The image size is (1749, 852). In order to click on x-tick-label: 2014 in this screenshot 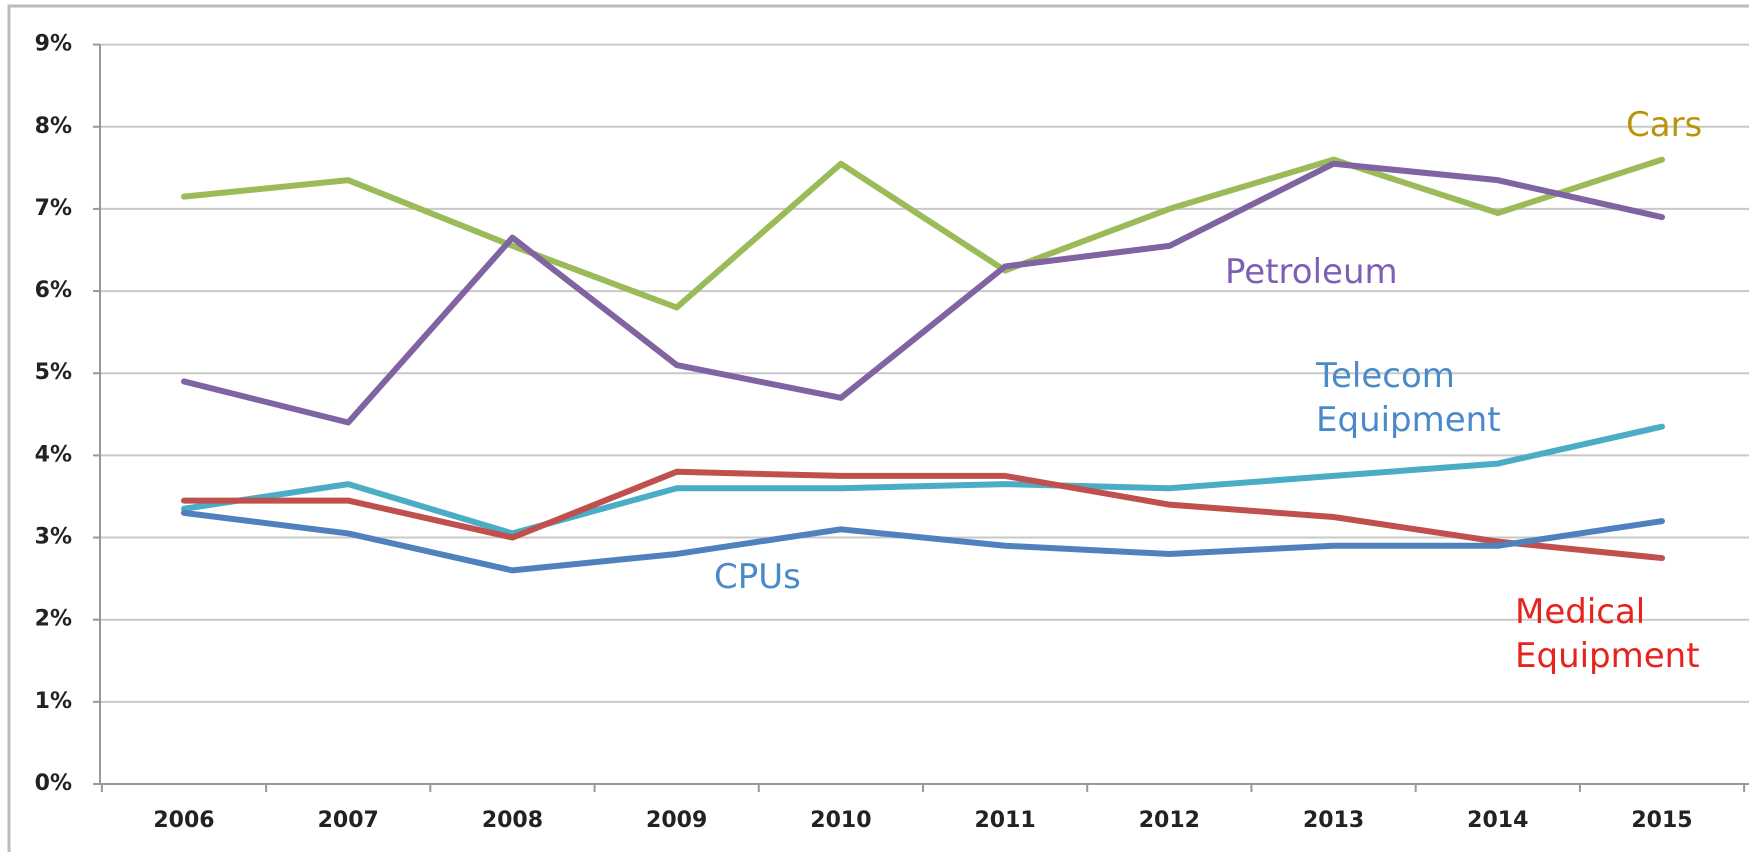, I will do `click(1497, 820)`.